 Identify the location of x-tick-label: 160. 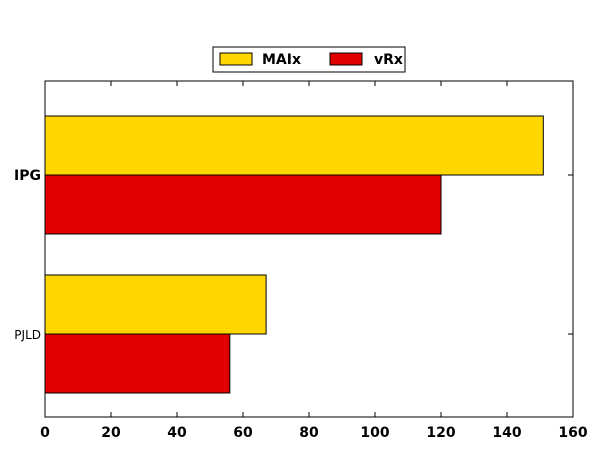
(572, 433).